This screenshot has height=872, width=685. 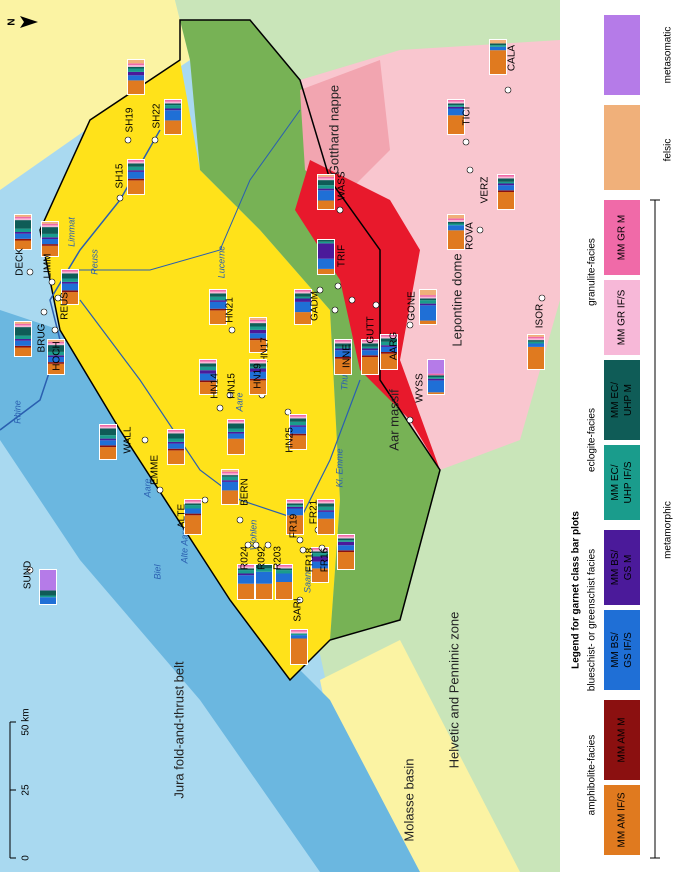 What do you see at coordinates (157, 115) in the screenshot?
I see `site-label: SH22` at bounding box center [157, 115].